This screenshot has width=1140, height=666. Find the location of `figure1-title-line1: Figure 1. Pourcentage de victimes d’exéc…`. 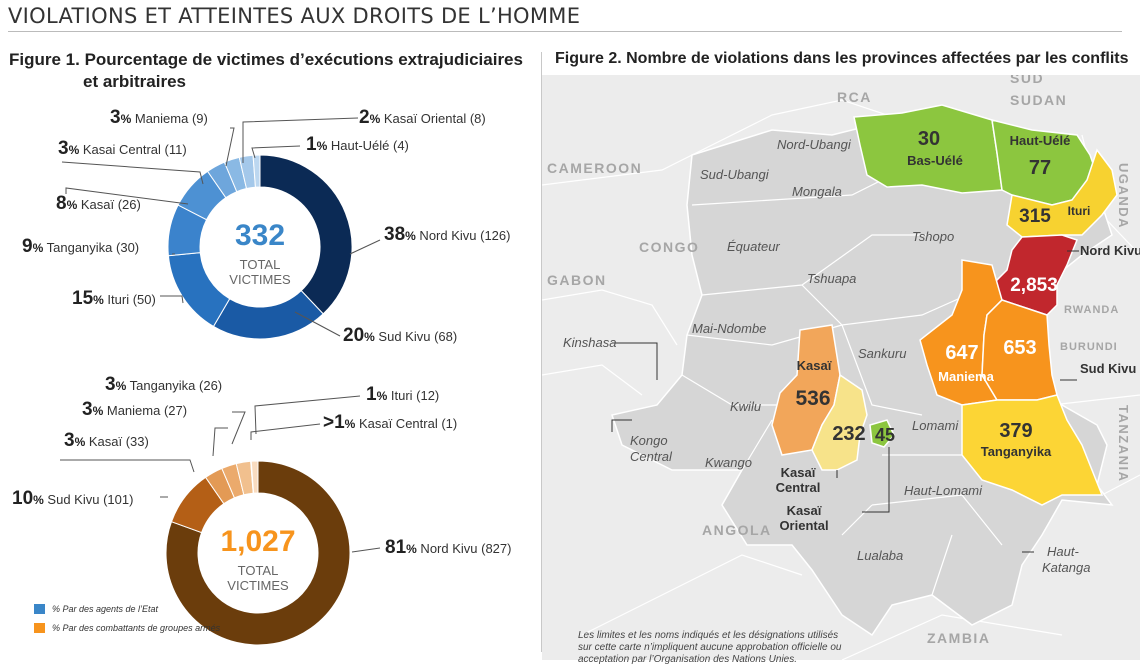

figure1-title-line1: Figure 1. Pourcentage de victimes d’exéc… is located at coordinates (266, 59).